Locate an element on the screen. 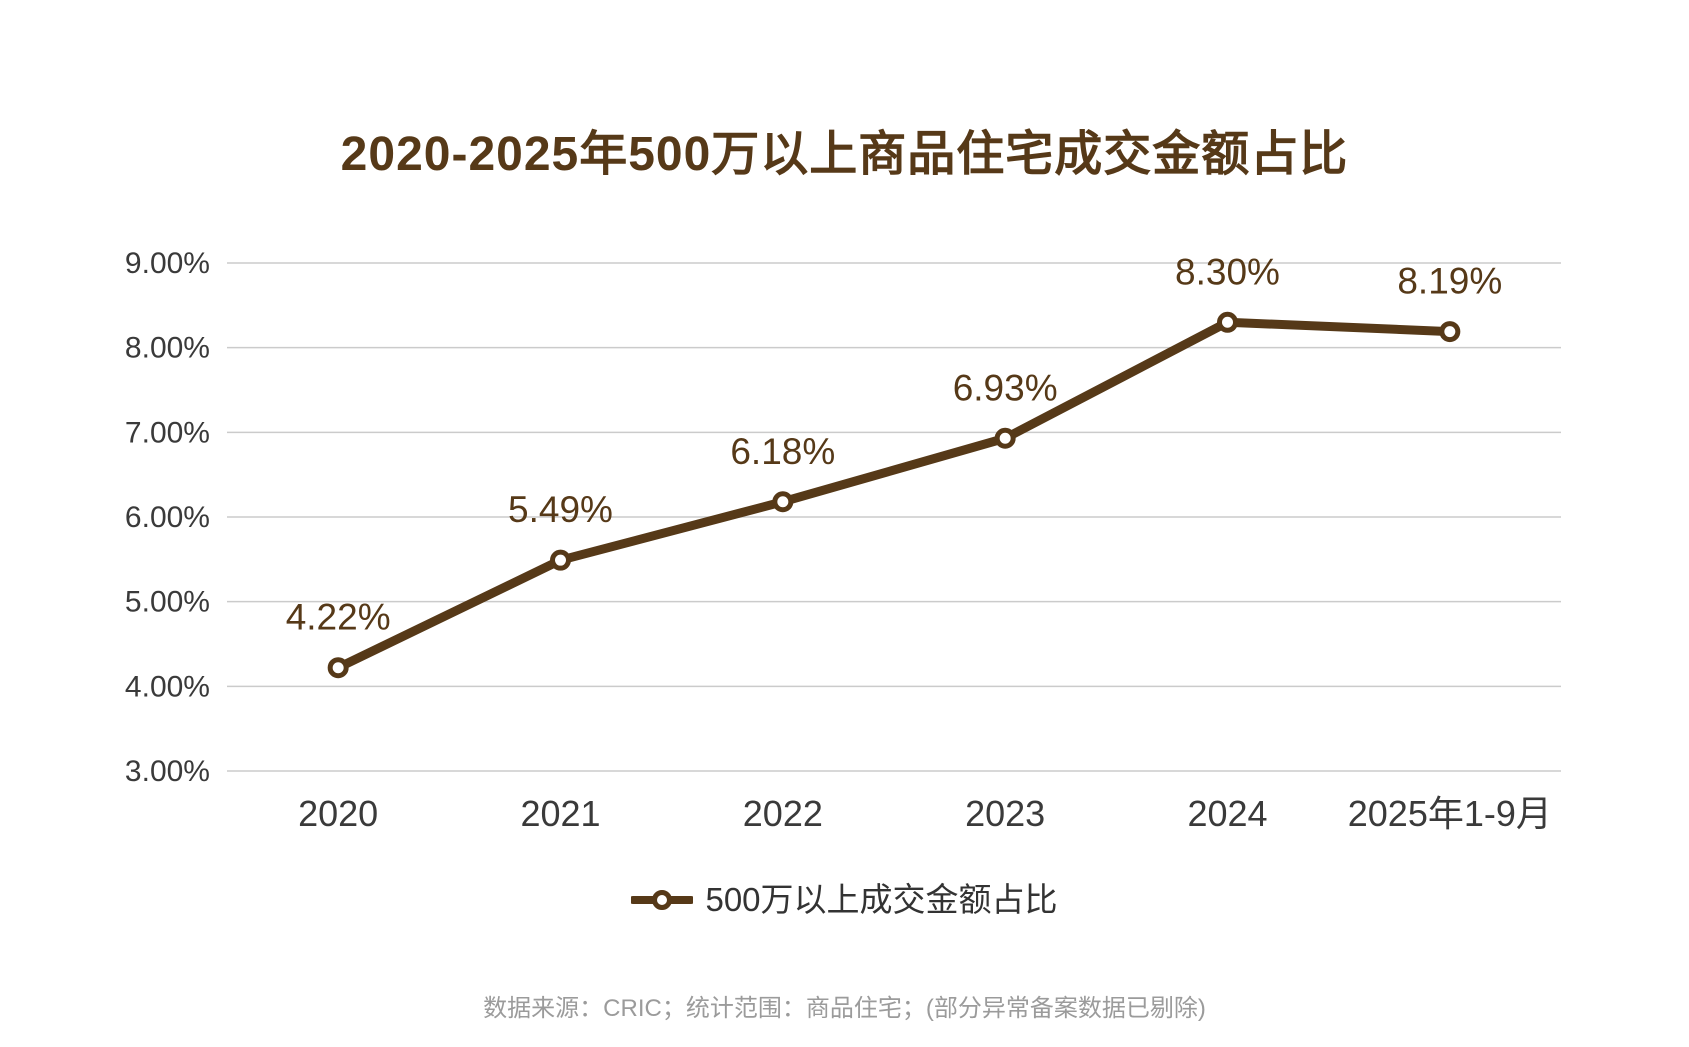  x-axis-tick-label: 2021 is located at coordinates (560, 813).